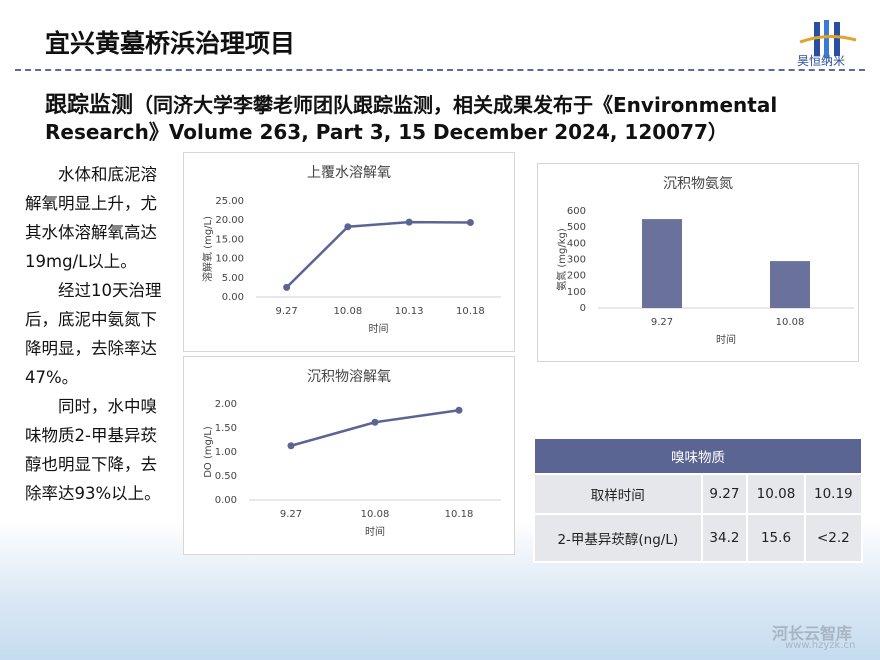 This screenshot has width=880, height=660. I want to click on y-tick-label: 2.00, so click(226, 404).